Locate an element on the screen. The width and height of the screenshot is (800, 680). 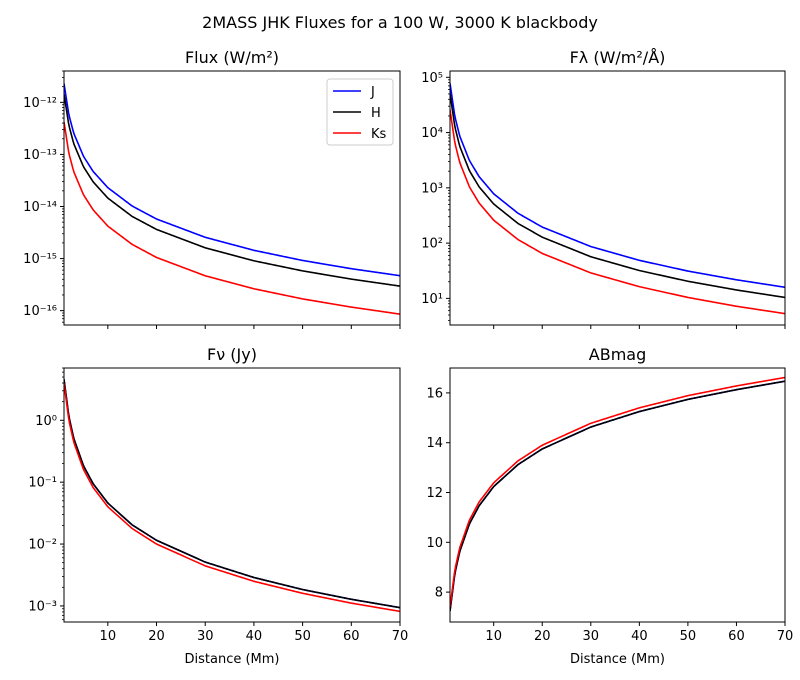
y-tick-label: 10⁻¹³ is located at coordinates (40, 155).